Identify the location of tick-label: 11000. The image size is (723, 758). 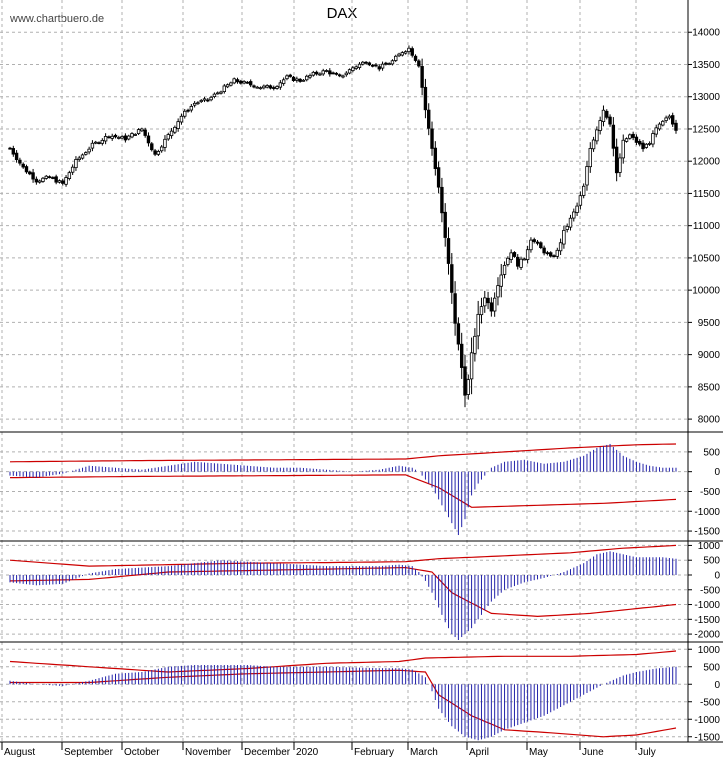
(707, 226).